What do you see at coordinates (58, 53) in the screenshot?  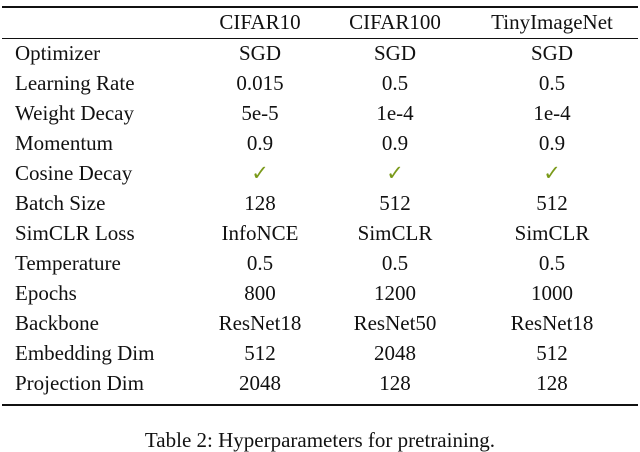 I see `row-label: Optimizer` at bounding box center [58, 53].